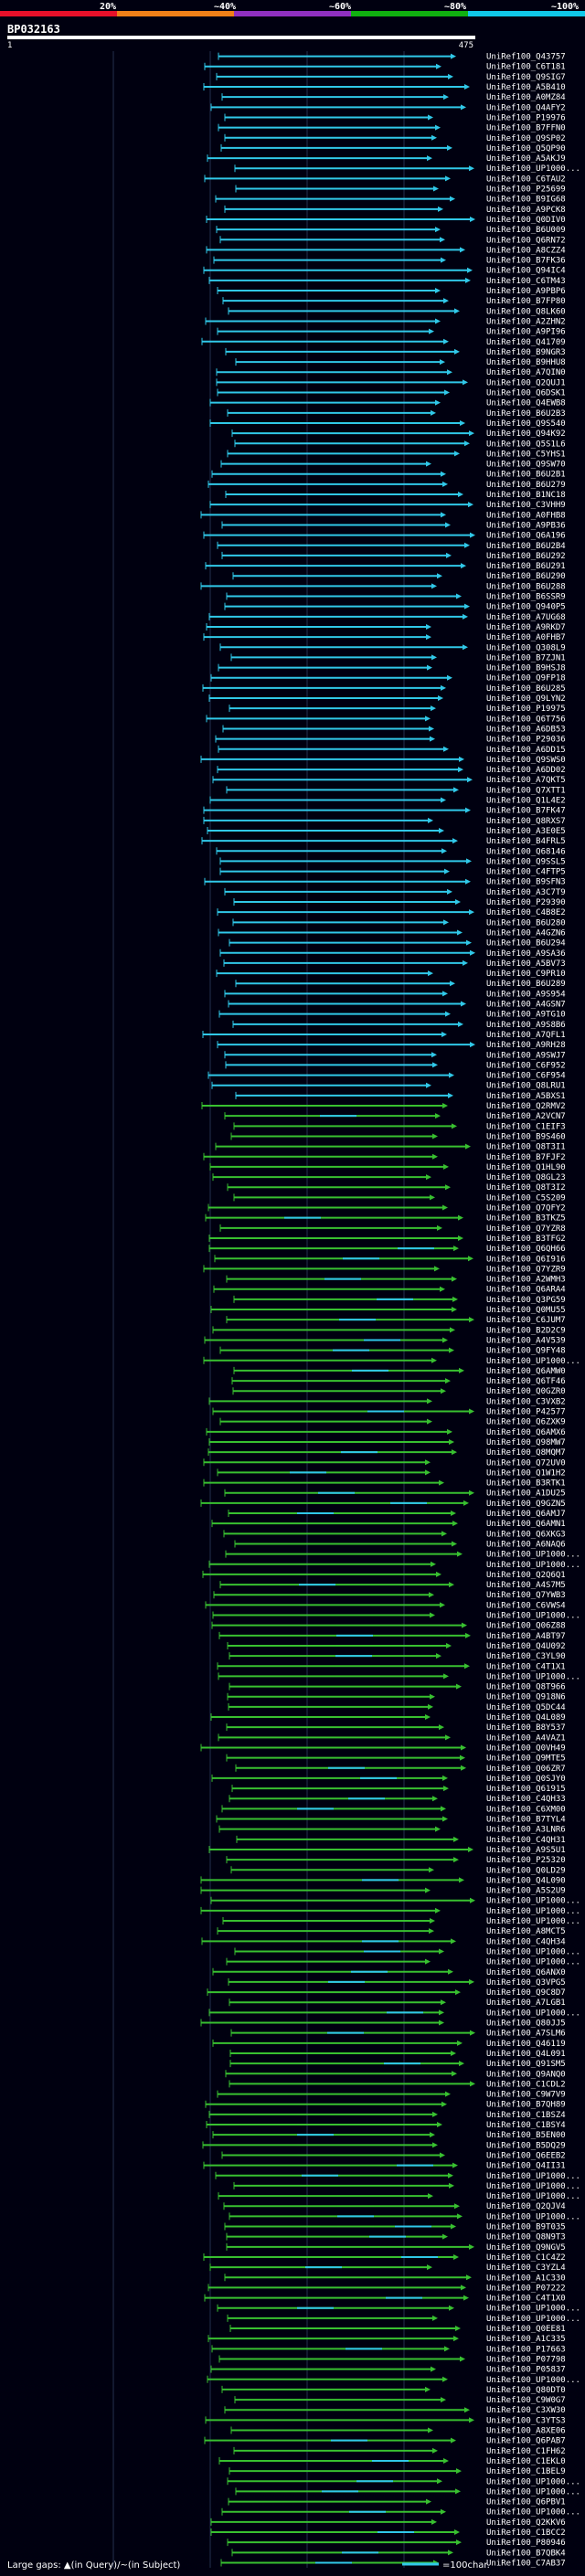 Image resolution: width=585 pixels, height=2576 pixels. What do you see at coordinates (526, 750) in the screenshot?
I see `hit-label: UniRef100_A6DD15` at bounding box center [526, 750].